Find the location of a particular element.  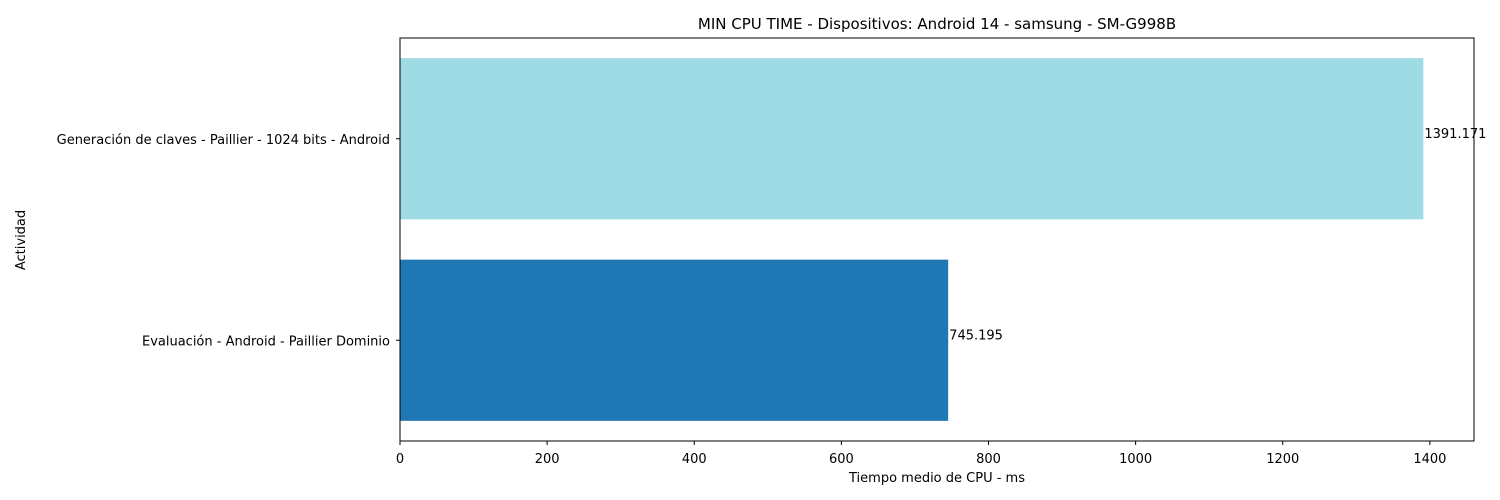

y-axis-label: Actividad is located at coordinates (21, 240).